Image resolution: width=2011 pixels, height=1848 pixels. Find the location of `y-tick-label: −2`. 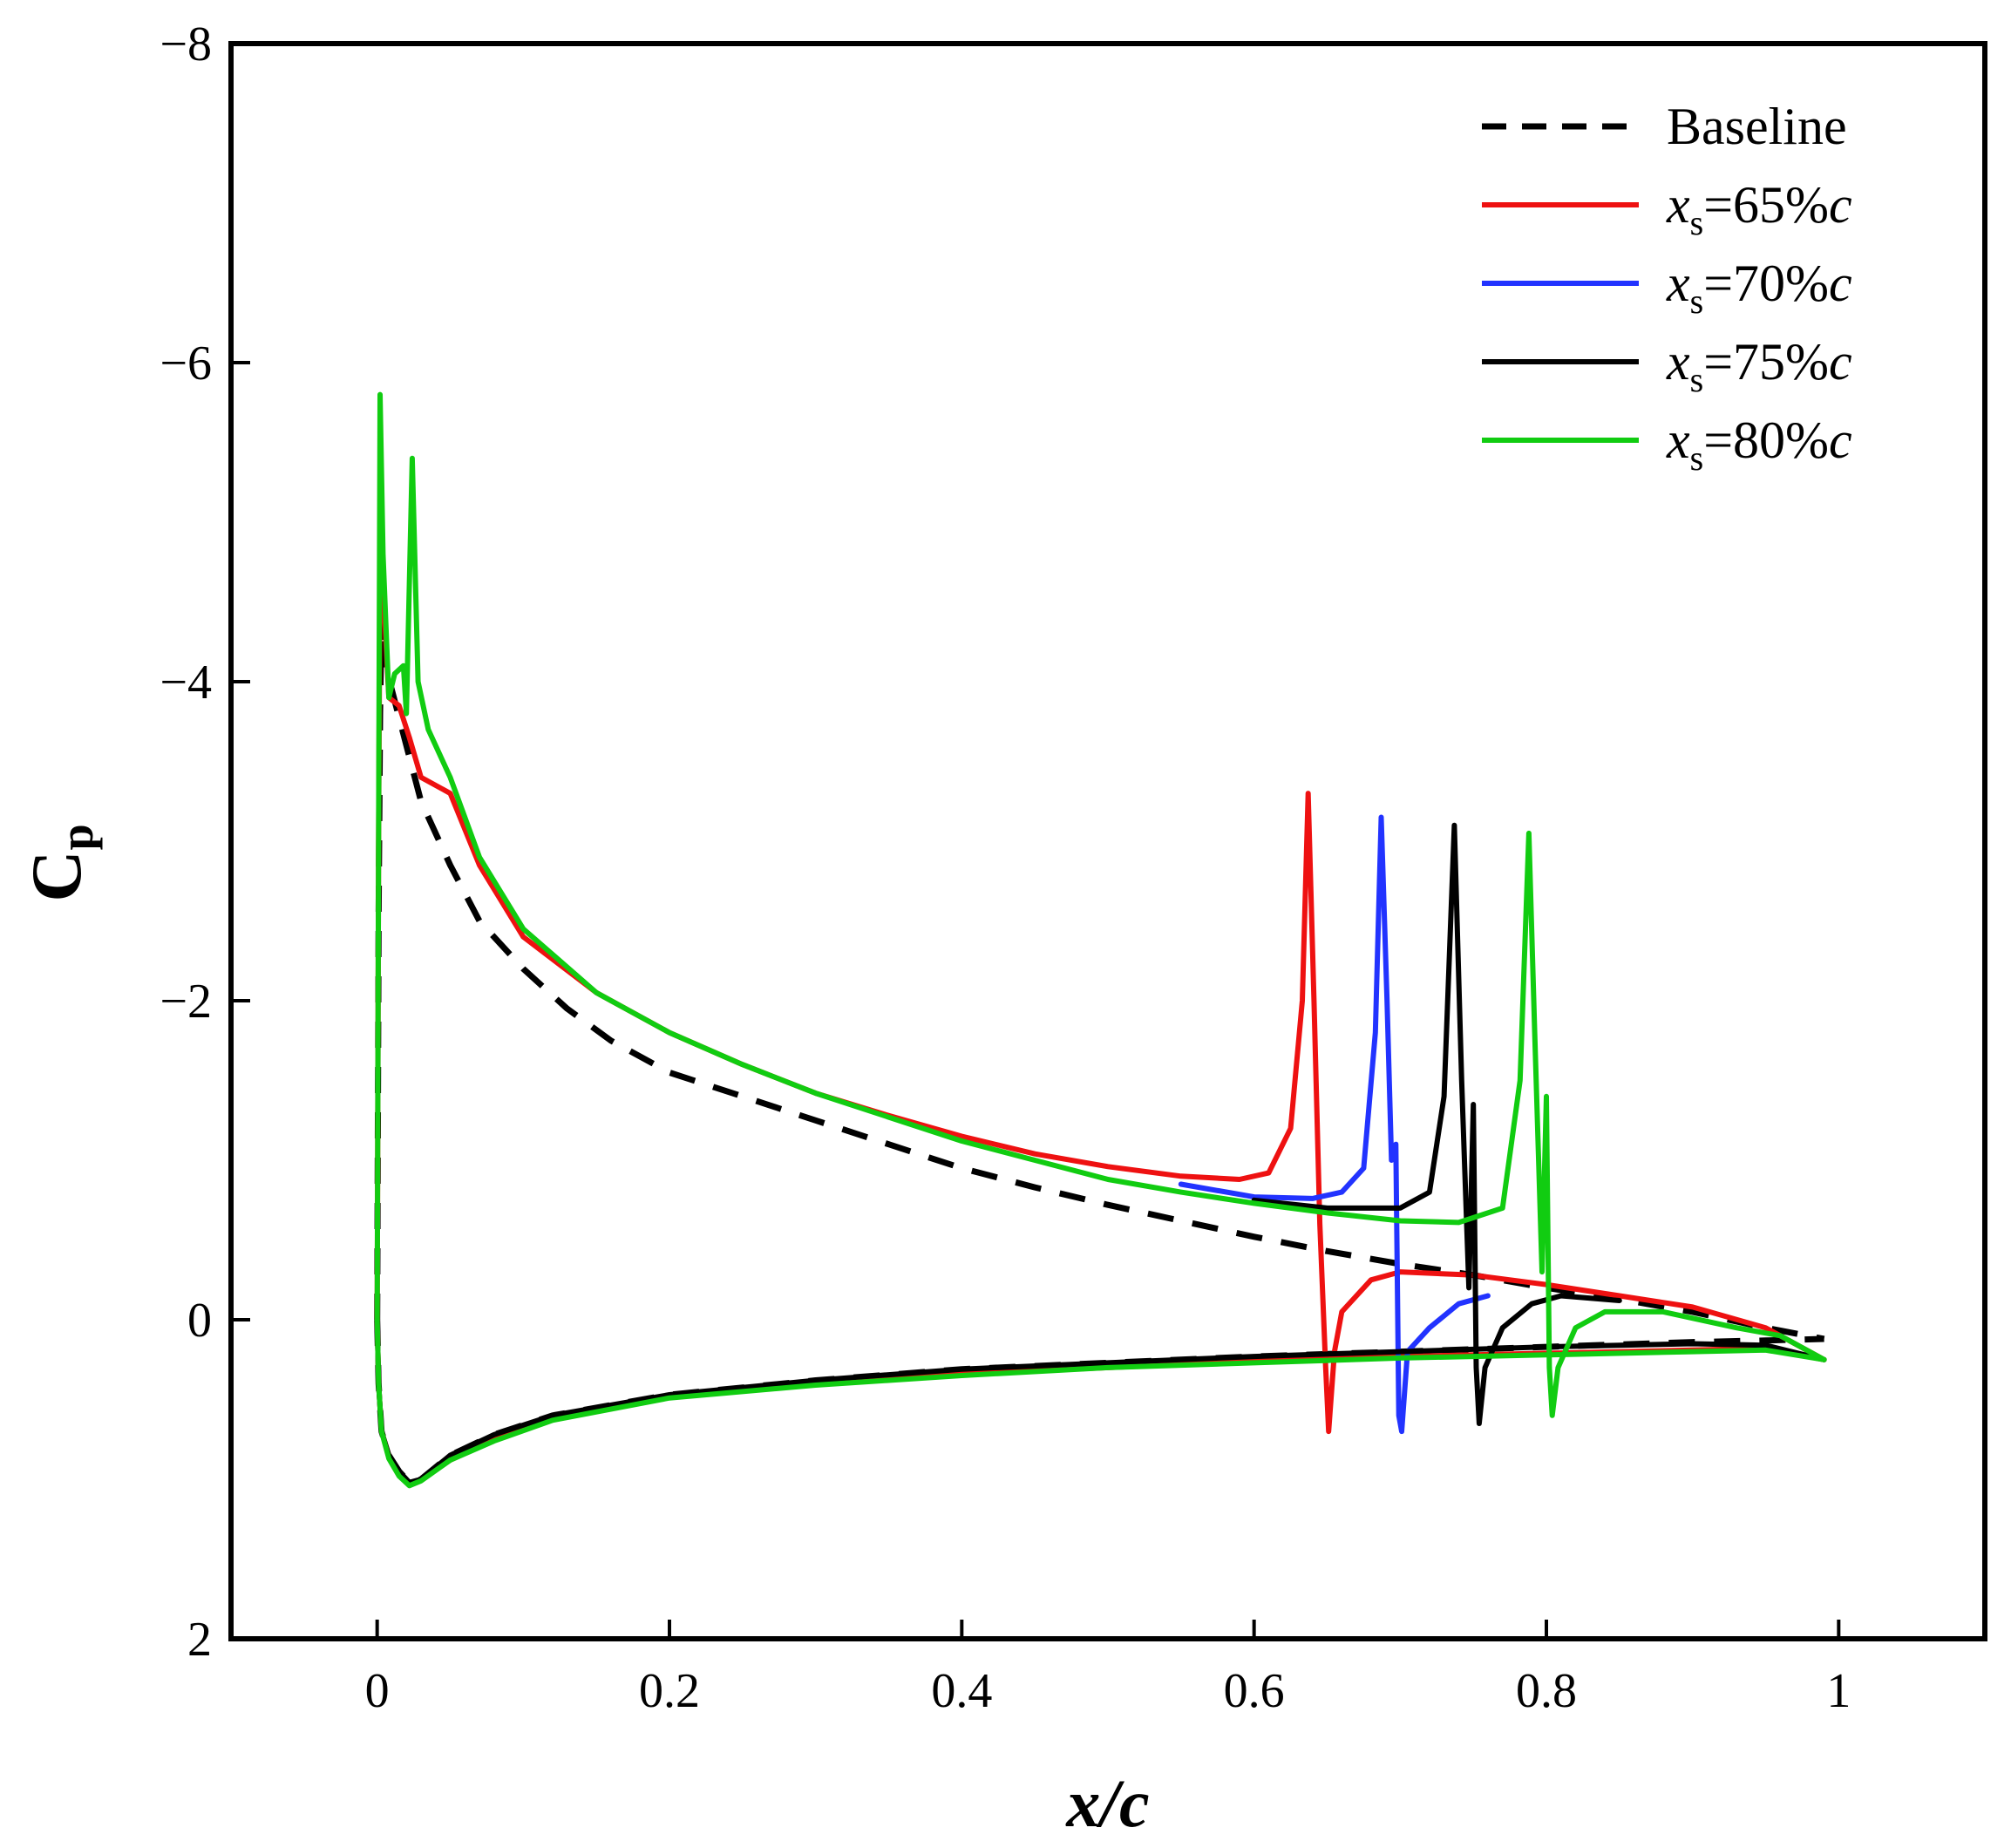

y-tick-label: −2 is located at coordinates (186, 1002).